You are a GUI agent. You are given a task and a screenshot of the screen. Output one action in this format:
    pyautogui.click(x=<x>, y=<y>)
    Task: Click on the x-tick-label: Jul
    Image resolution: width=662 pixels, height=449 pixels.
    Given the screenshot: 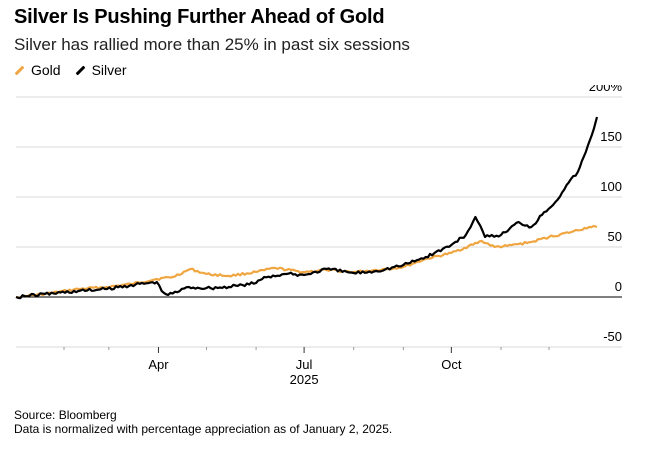 What is the action you would take?
    pyautogui.click(x=304, y=364)
    